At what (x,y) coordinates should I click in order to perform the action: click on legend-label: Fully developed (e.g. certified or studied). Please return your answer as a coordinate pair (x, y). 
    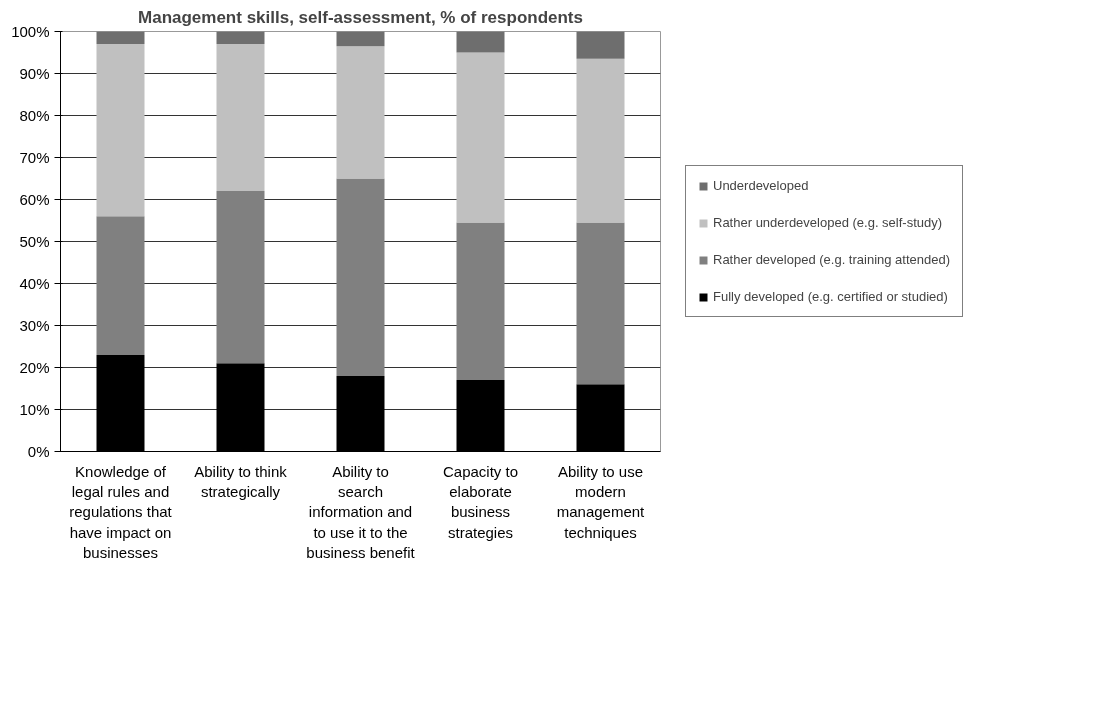
    Looking at the image, I should click on (830, 296).